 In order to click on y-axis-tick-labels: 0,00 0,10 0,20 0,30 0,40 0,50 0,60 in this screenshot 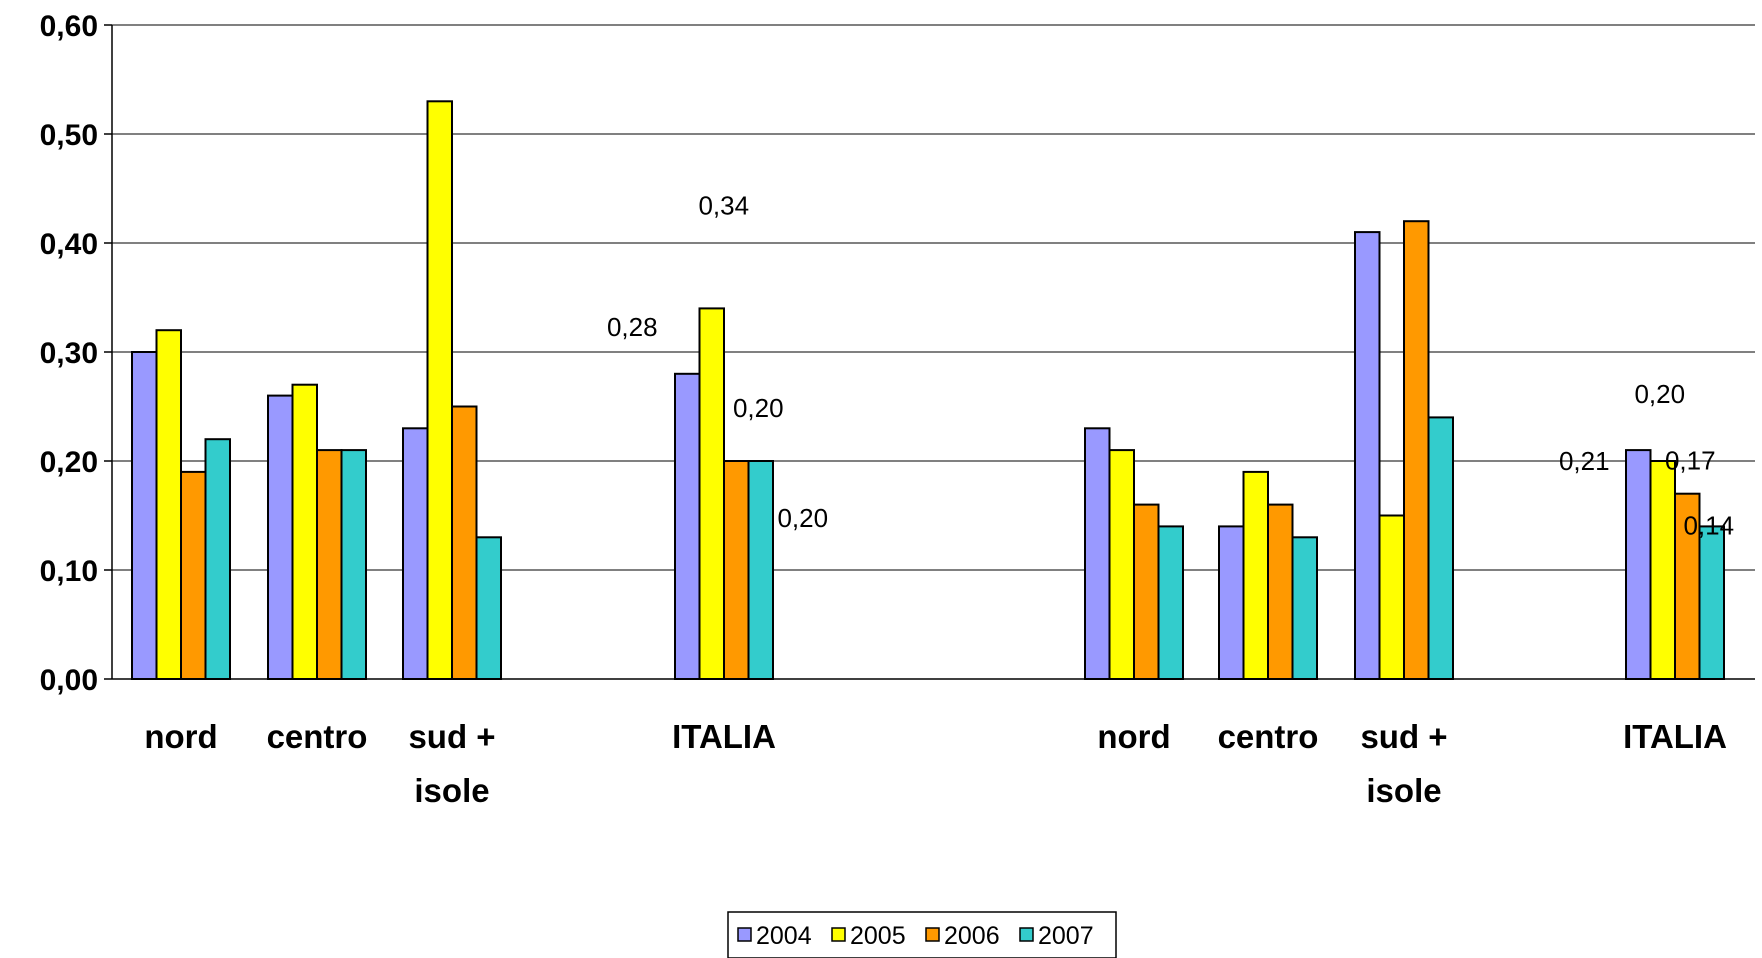, I will do `click(69, 353)`.